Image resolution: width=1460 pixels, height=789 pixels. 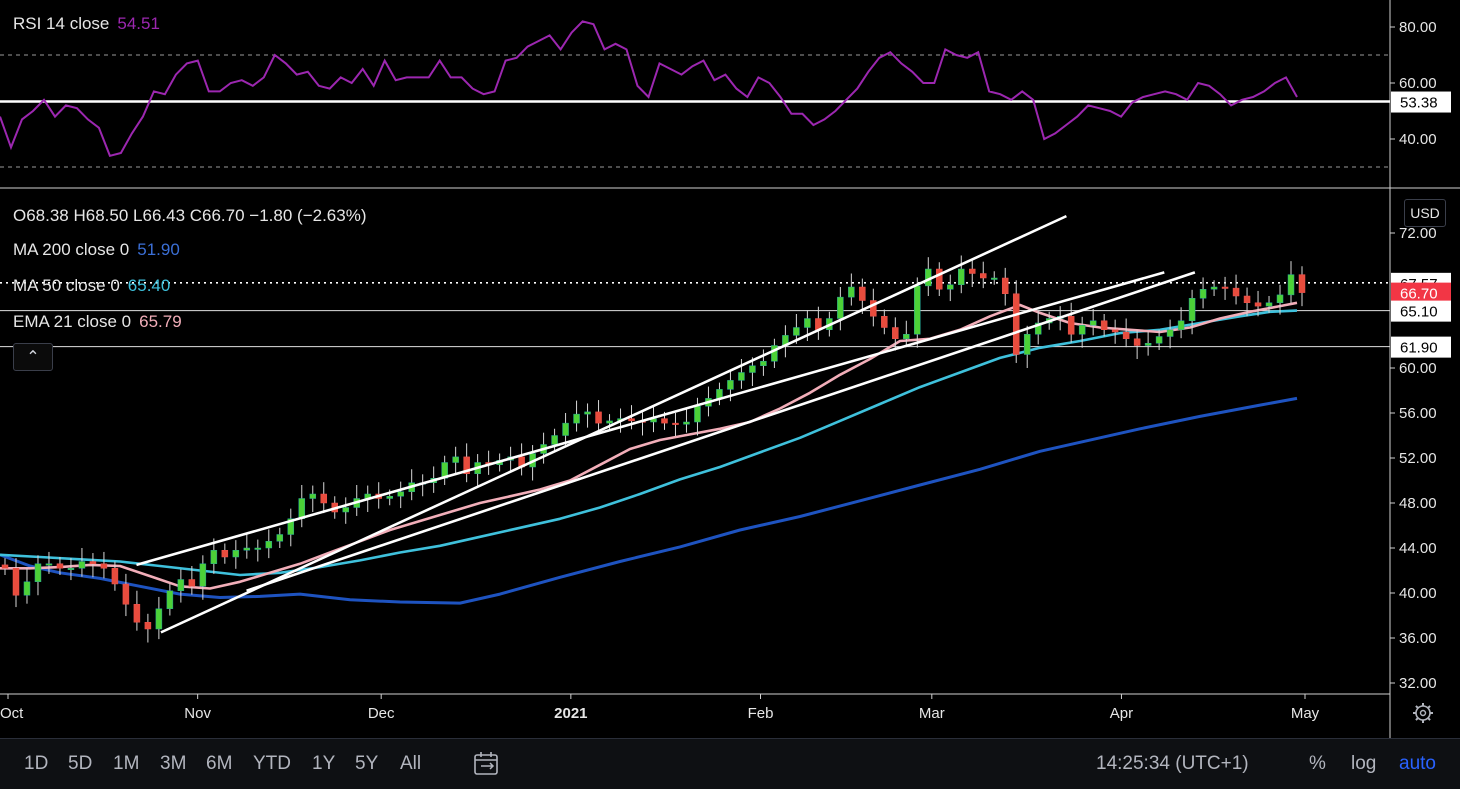 I want to click on rsi-tick-label: 60.00, so click(x=1418, y=83).